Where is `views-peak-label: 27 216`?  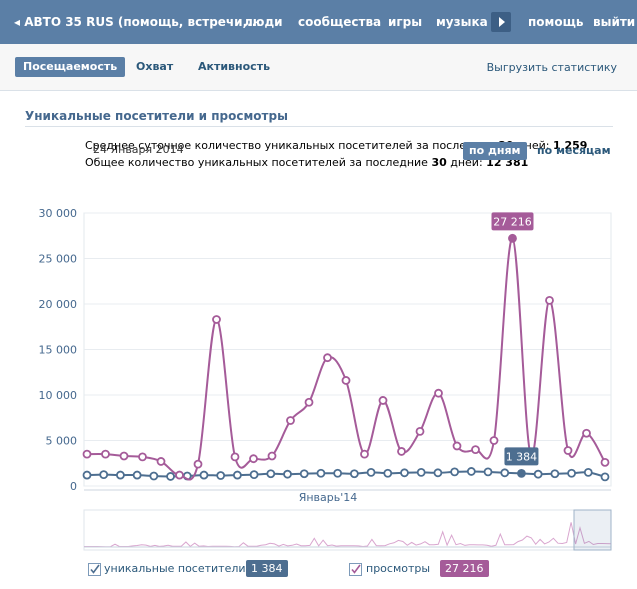 views-peak-label: 27 216 is located at coordinates (512, 221).